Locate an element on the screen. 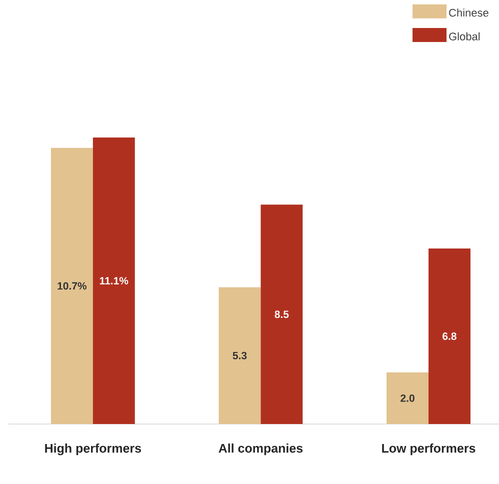 This screenshot has width=499, height=484. data-label: 6.8 is located at coordinates (449, 336).